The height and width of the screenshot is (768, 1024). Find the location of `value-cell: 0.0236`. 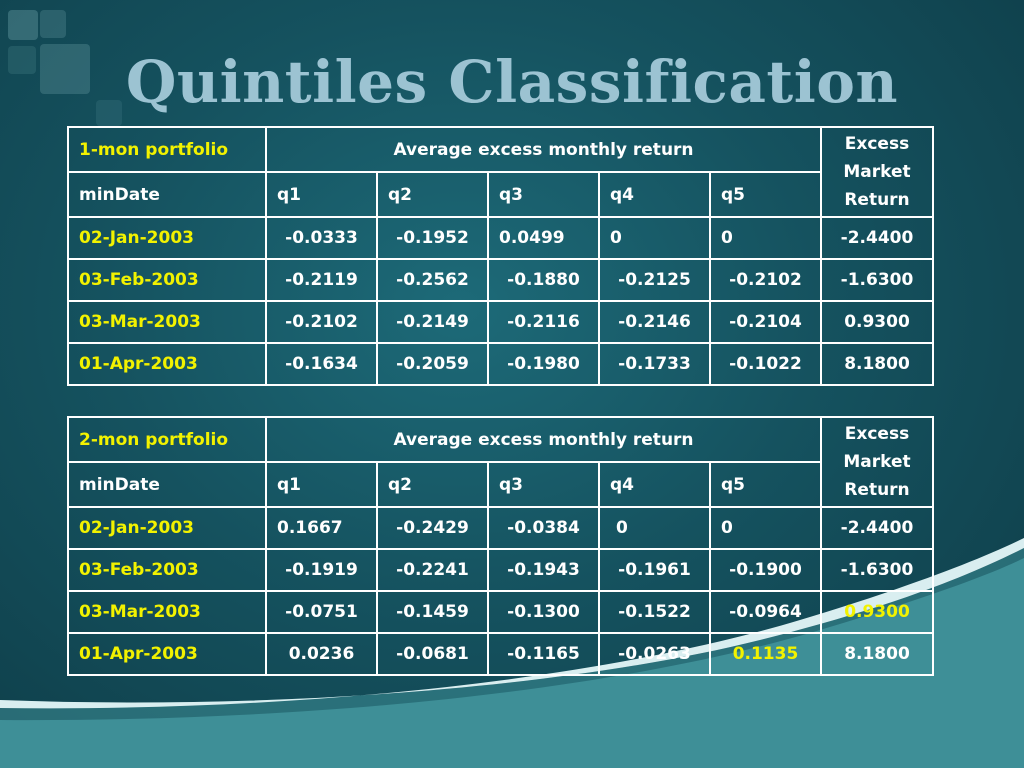

value-cell: 0.0236 is located at coordinates (321, 654).